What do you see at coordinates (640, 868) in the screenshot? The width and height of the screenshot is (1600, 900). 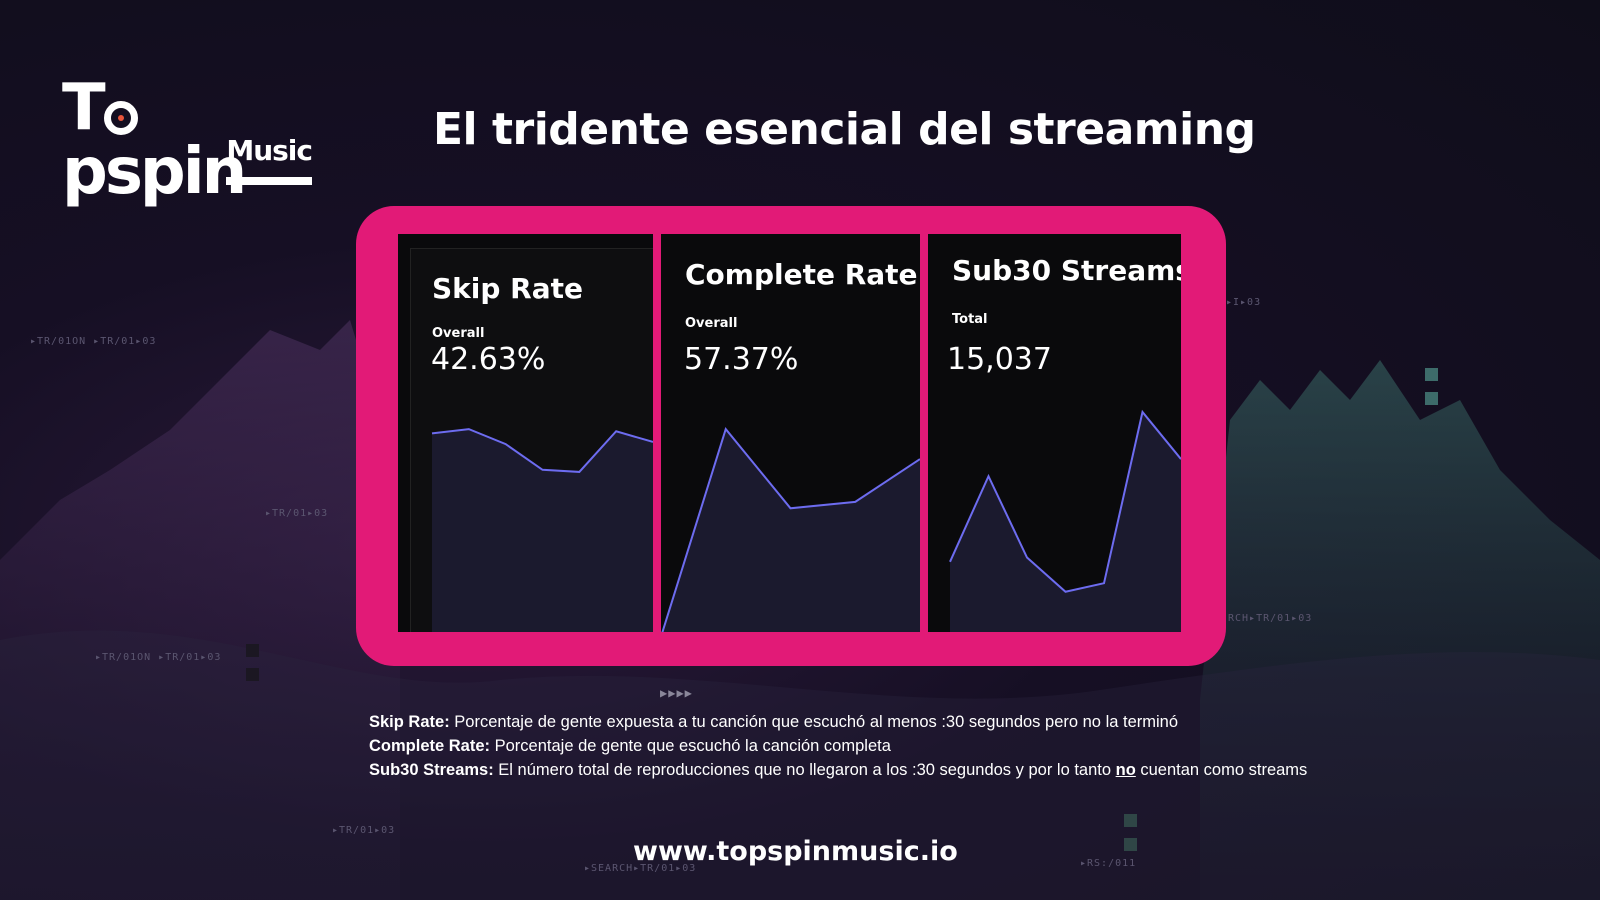 I see `deco-code-5: ▸SEARCH▸TR/01▸03` at bounding box center [640, 868].